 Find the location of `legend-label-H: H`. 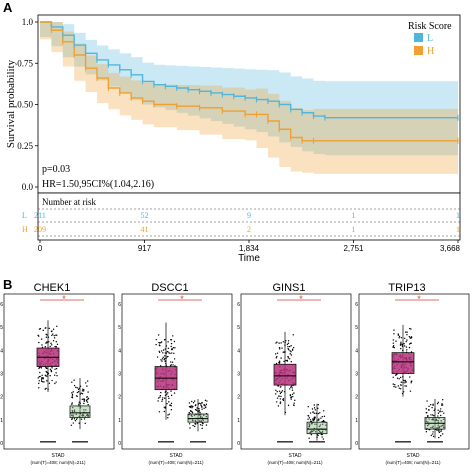

legend-label-H: H is located at coordinates (430, 51).